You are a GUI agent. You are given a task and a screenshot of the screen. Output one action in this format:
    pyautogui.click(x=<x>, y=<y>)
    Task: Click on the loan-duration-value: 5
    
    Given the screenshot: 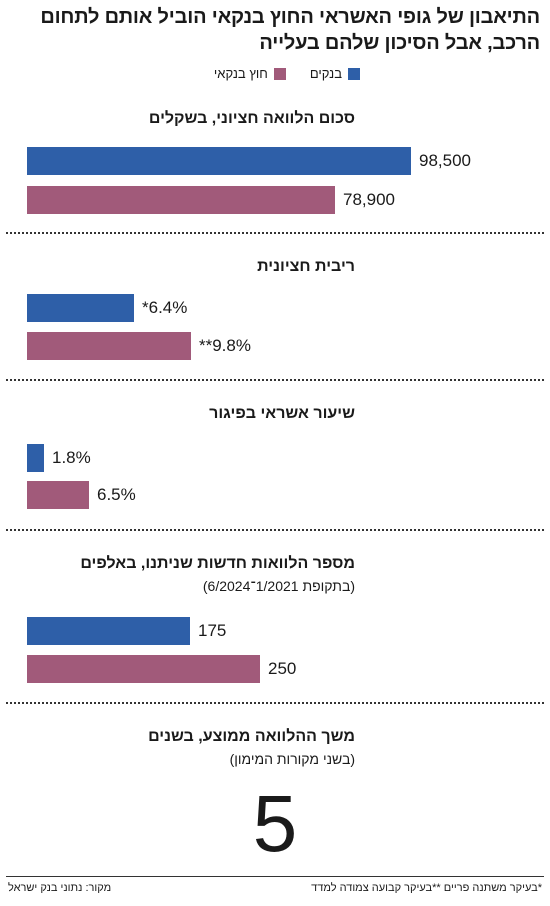 What is the action you would take?
    pyautogui.click(x=275, y=823)
    